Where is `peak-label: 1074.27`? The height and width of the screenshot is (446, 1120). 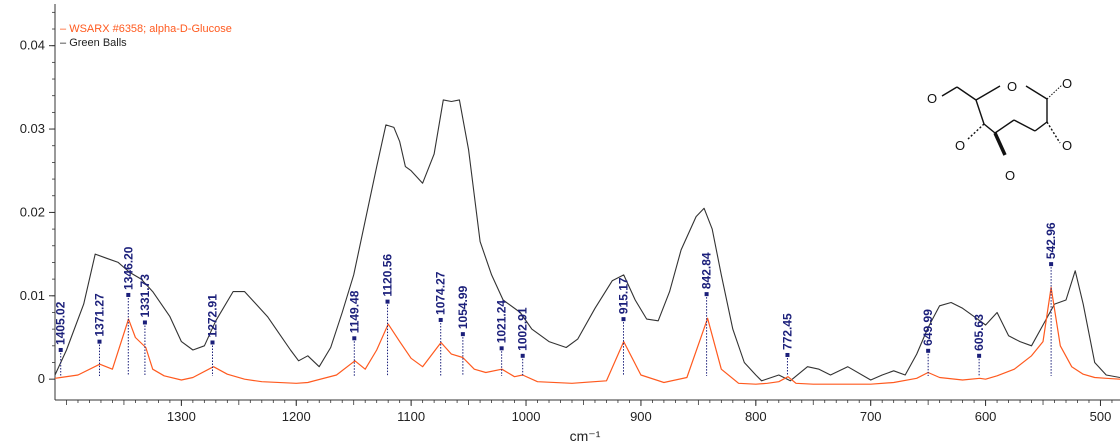
peak-label: 1074.27 is located at coordinates (441, 293).